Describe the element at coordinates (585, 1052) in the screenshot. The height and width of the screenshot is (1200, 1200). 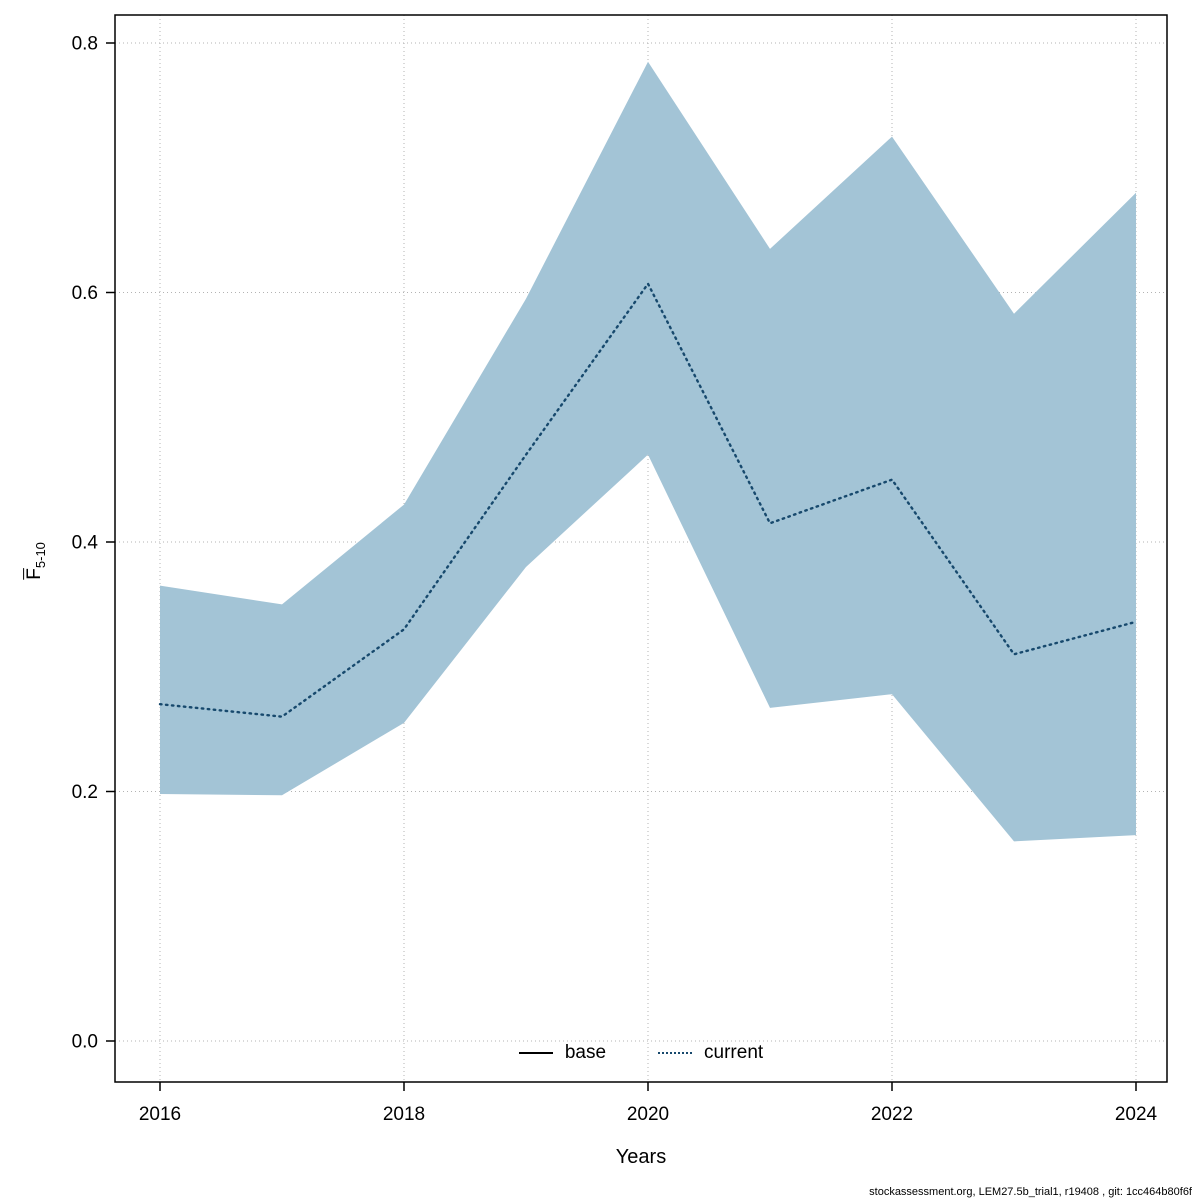
I see `legend-label-base: base` at that location.